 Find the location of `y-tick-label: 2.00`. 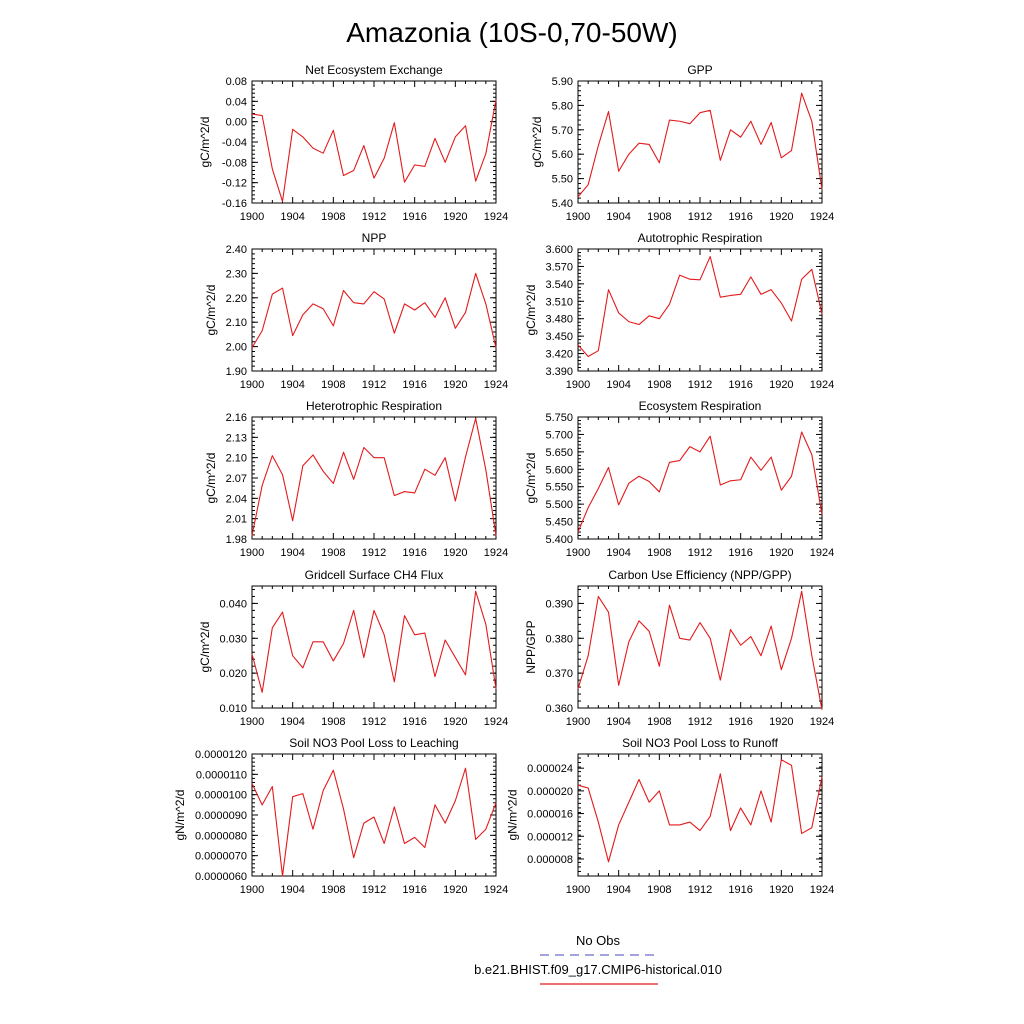

y-tick-label: 2.00 is located at coordinates (236, 348).